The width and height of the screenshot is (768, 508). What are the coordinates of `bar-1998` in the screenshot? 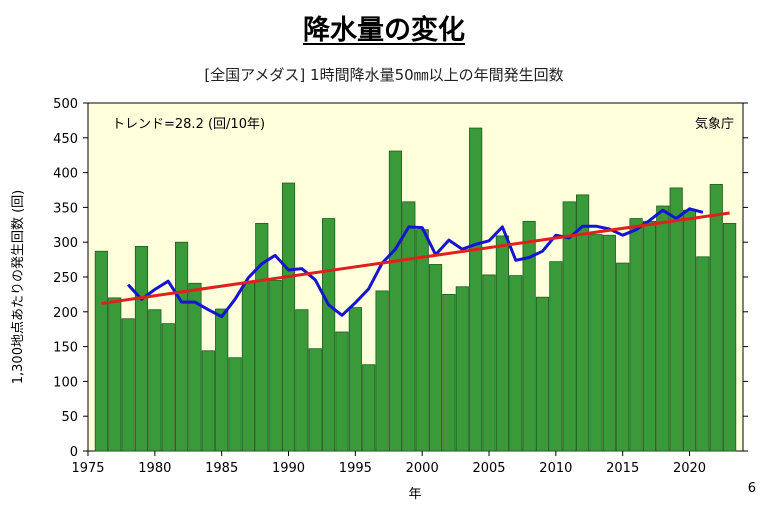 It's located at (395, 301).